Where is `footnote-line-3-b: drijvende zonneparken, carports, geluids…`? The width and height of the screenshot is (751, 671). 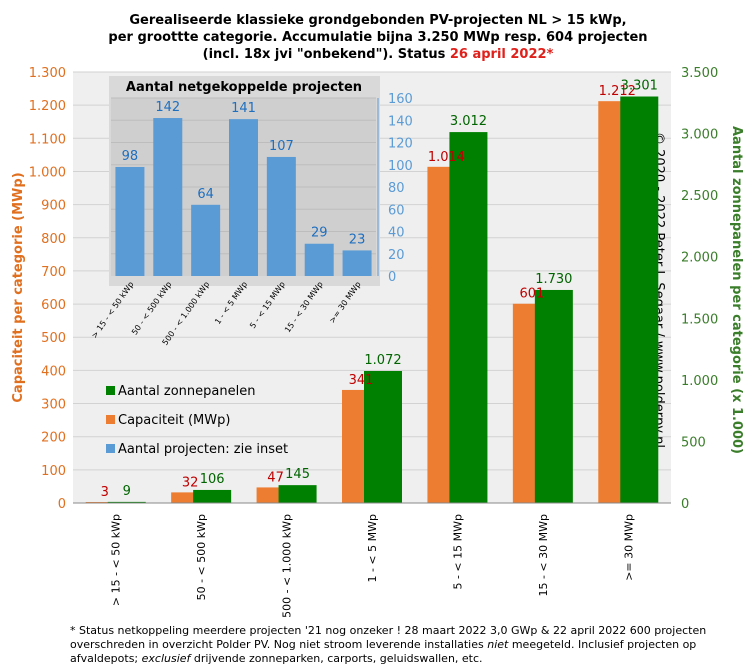
footnote-line-3-b: drijvende zonneparken, carports, geluids… is located at coordinates (336, 658).